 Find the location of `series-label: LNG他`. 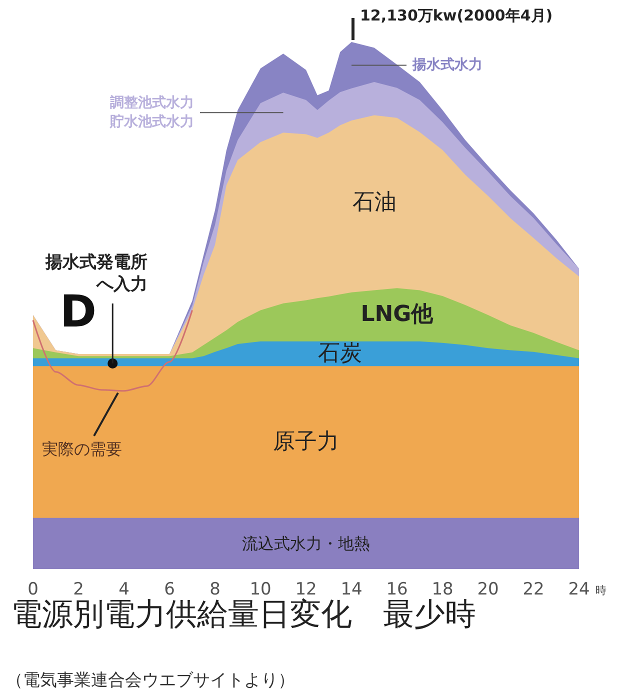

series-label: LNG他 is located at coordinates (397, 315).